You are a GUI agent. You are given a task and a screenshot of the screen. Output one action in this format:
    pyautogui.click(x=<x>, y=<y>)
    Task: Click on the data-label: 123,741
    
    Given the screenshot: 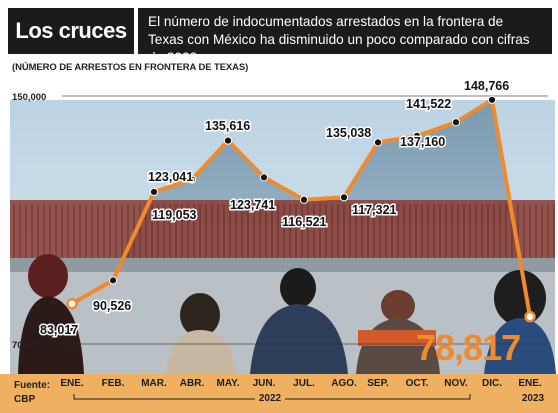 What is the action you would take?
    pyautogui.click(x=252, y=205)
    